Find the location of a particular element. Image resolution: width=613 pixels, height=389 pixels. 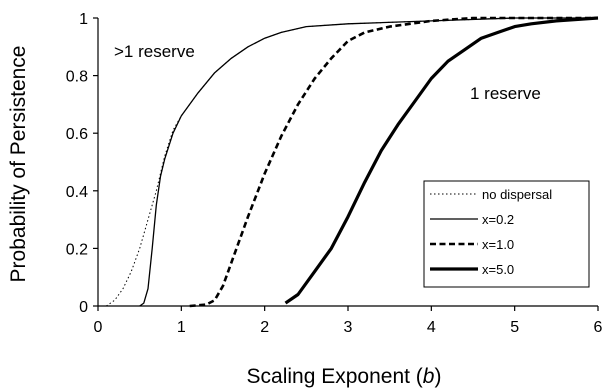

x-tick-label: 5 is located at coordinates (514, 327).